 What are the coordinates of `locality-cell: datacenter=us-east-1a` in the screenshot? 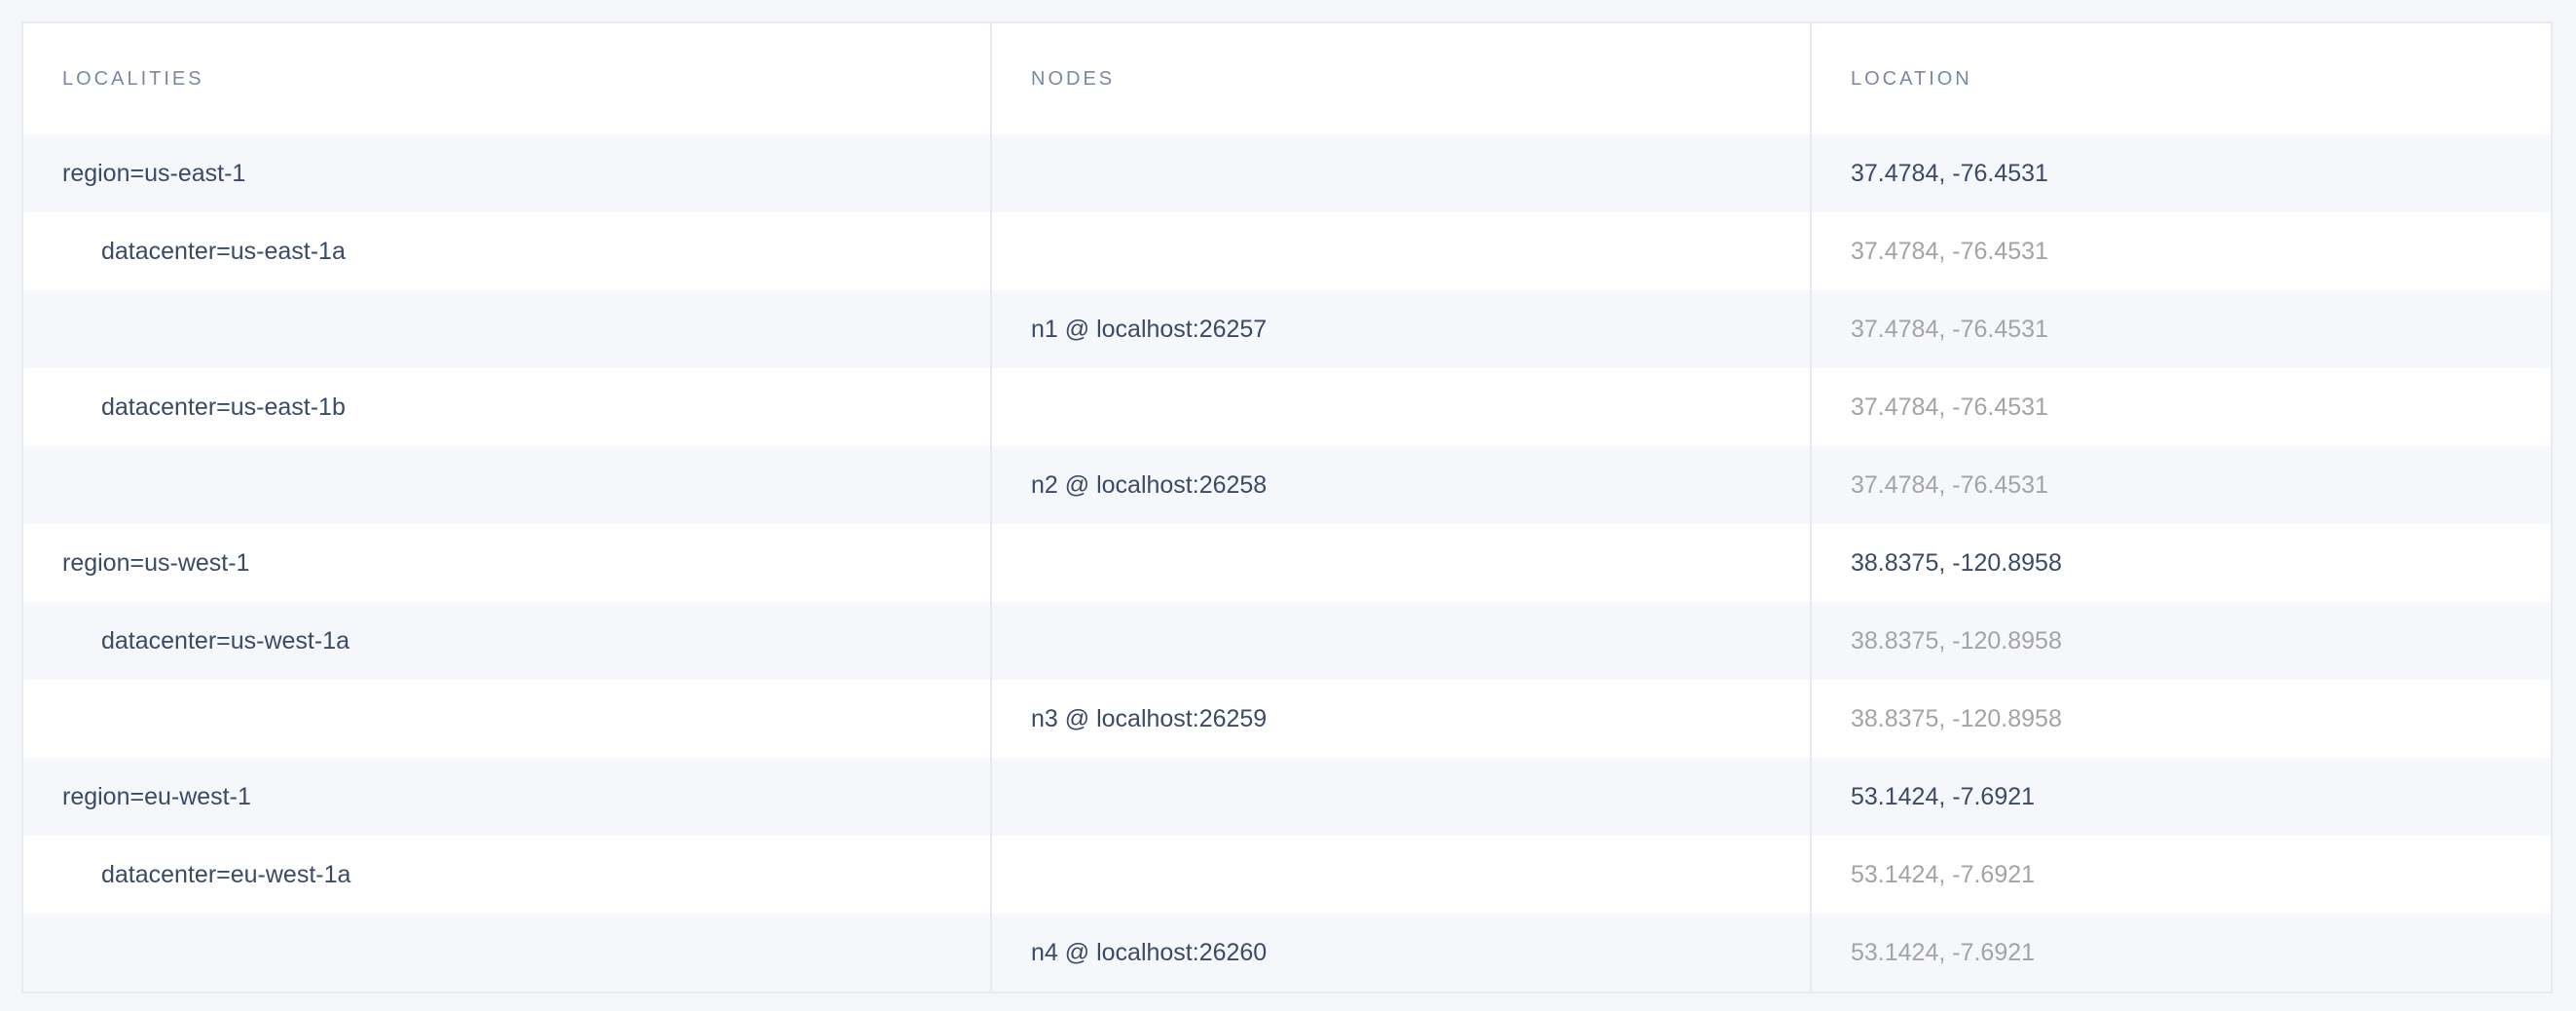 It's located at (507, 251).